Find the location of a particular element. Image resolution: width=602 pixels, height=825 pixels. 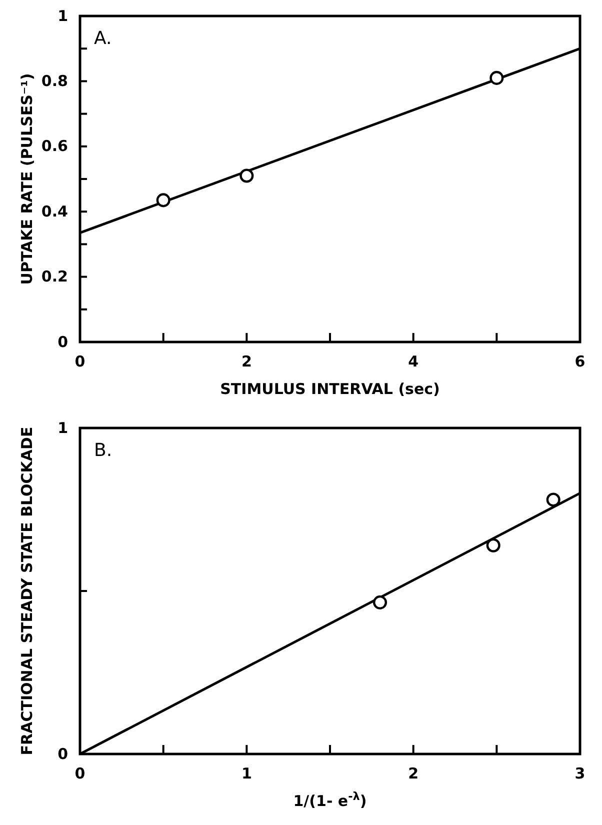

y-tick-label: 0.8 is located at coordinates (54, 81).